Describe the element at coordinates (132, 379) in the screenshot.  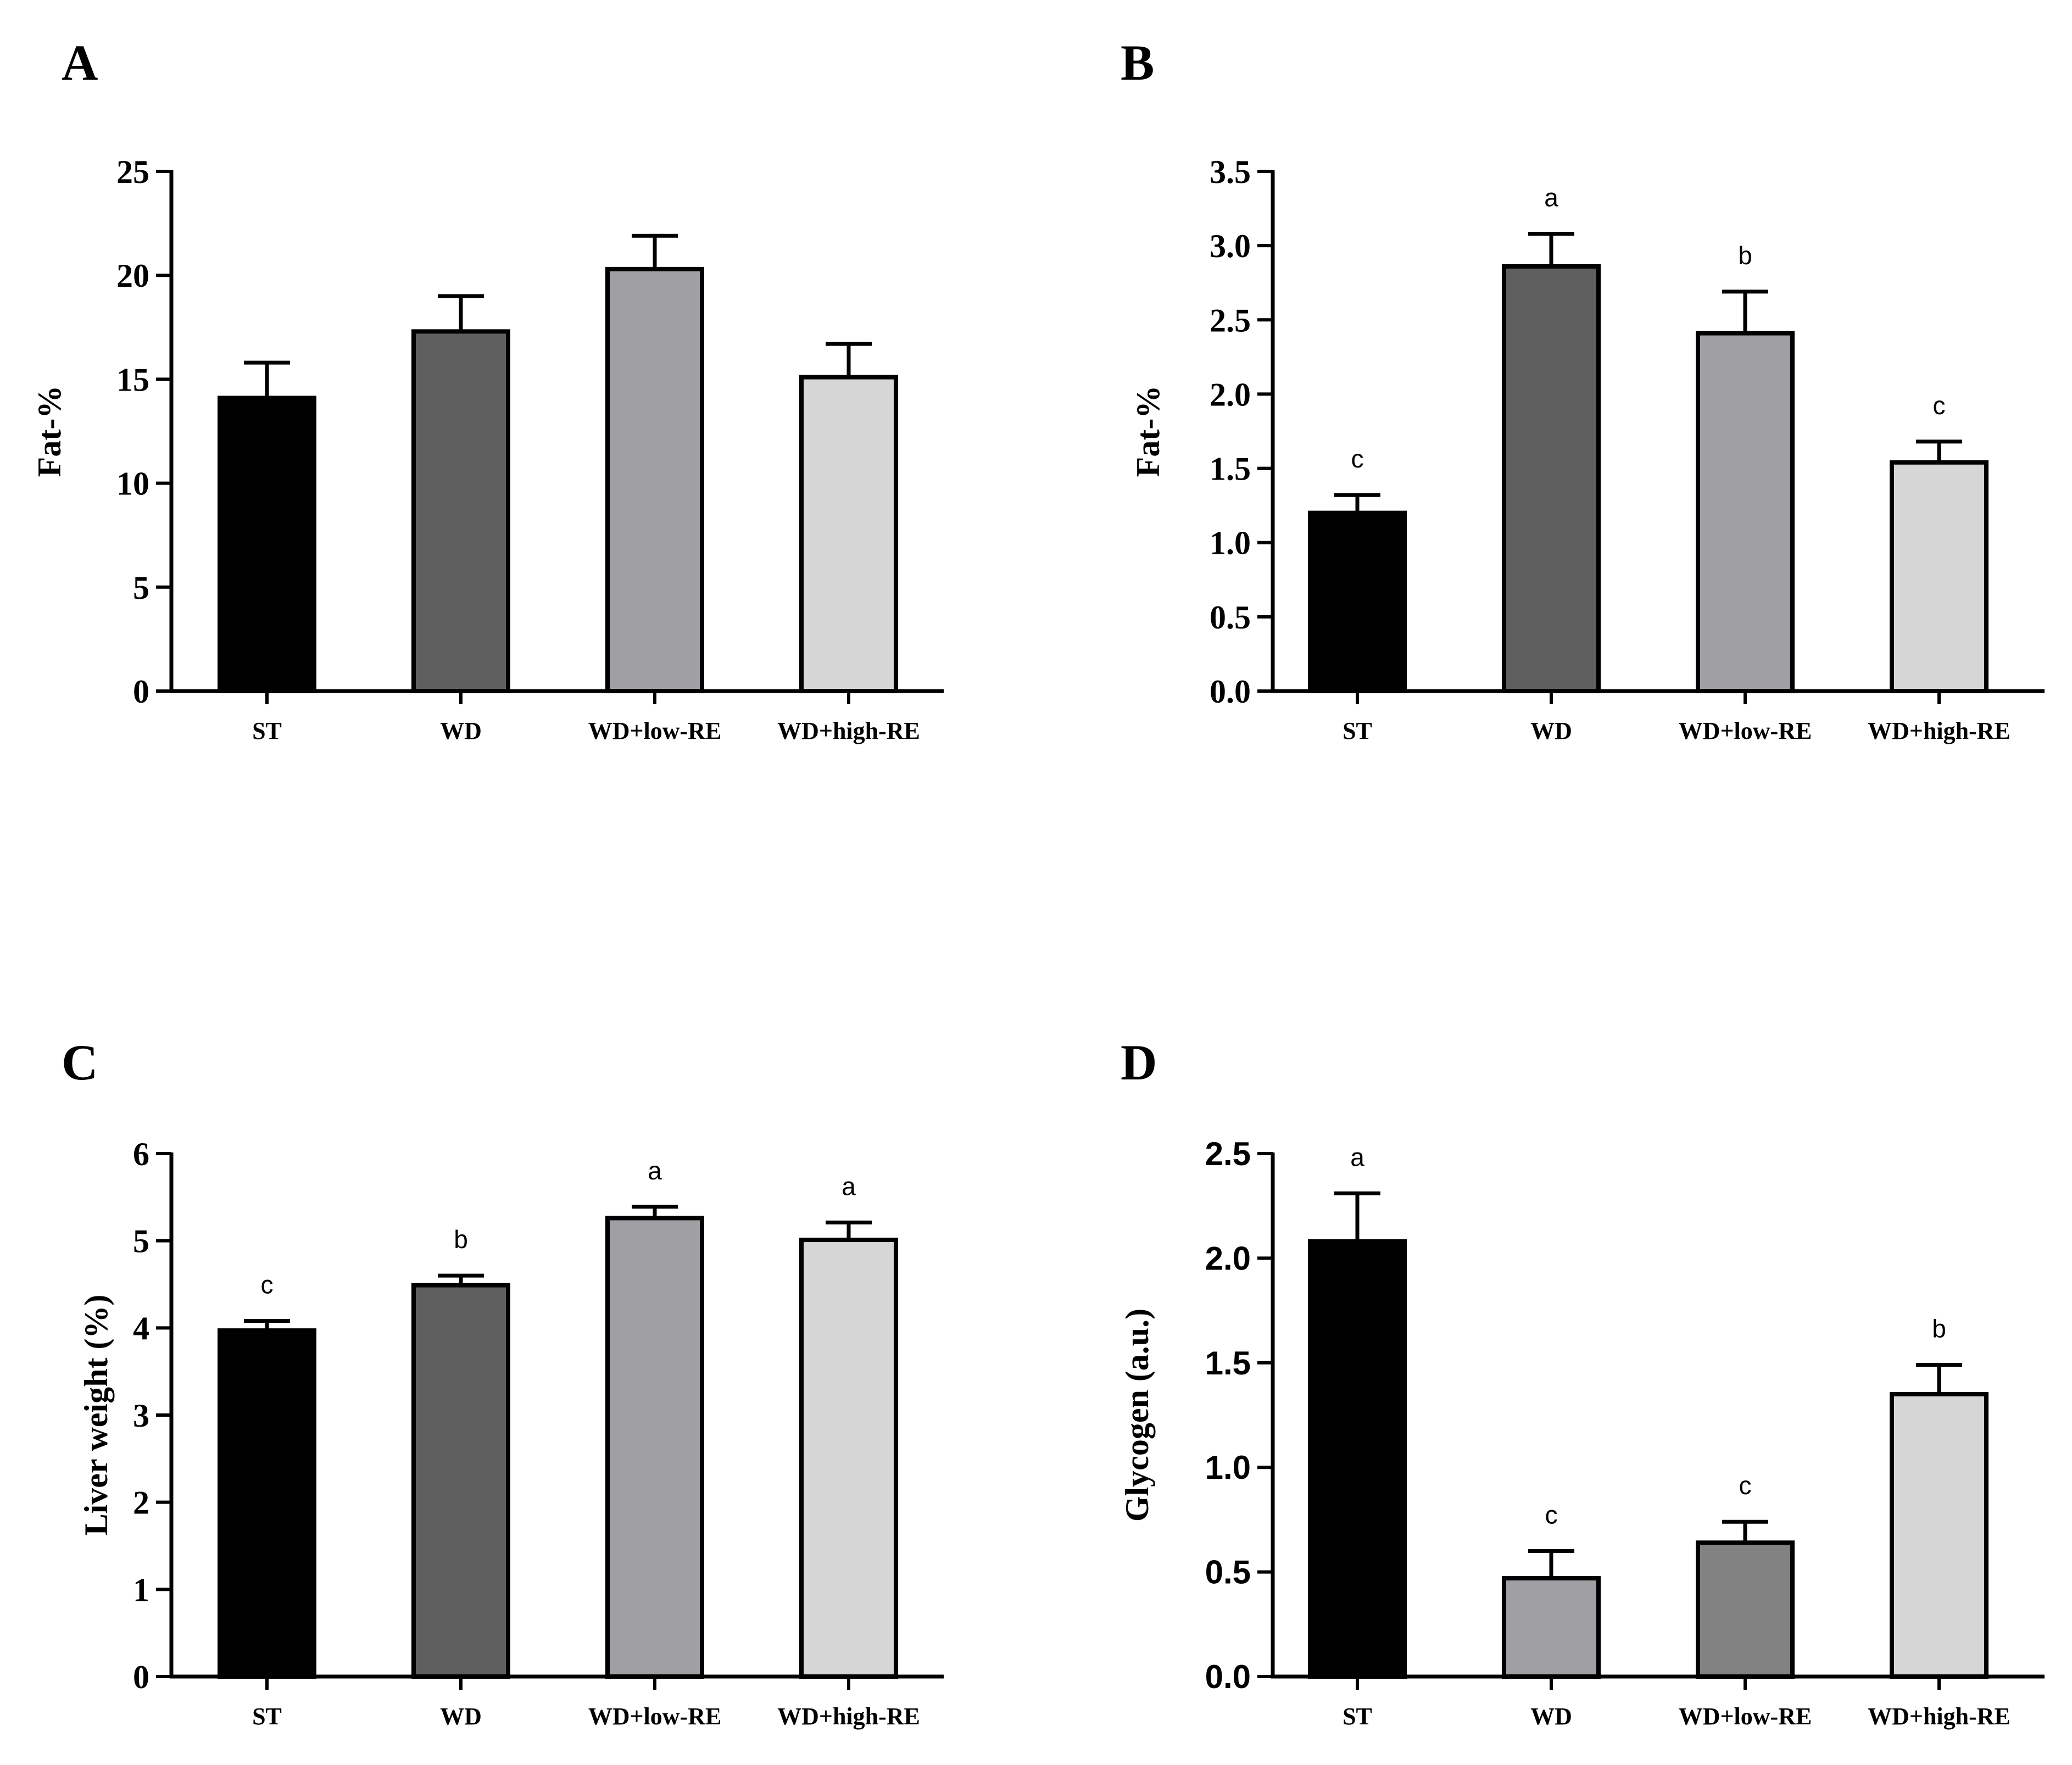
I see `panel-a-y-tick-label: 15` at that location.